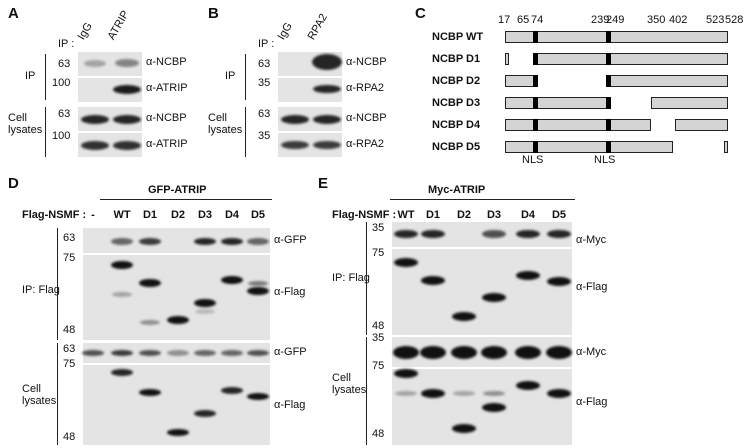 The width and height of the screenshot is (750, 448). What do you see at coordinates (364, 215) in the screenshot?
I see `lane-prefix: Flag-NSMF :` at bounding box center [364, 215].